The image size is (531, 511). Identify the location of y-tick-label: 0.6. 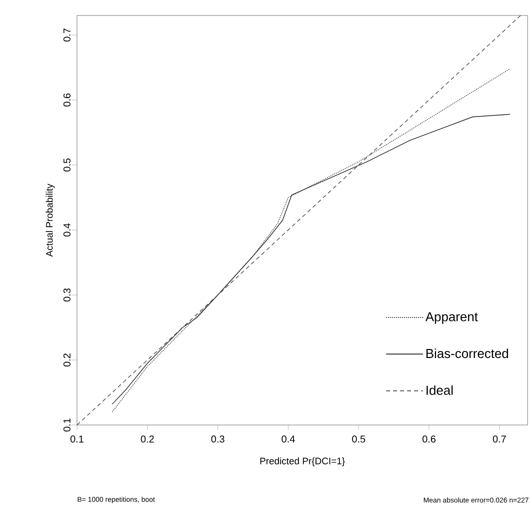
(66, 100).